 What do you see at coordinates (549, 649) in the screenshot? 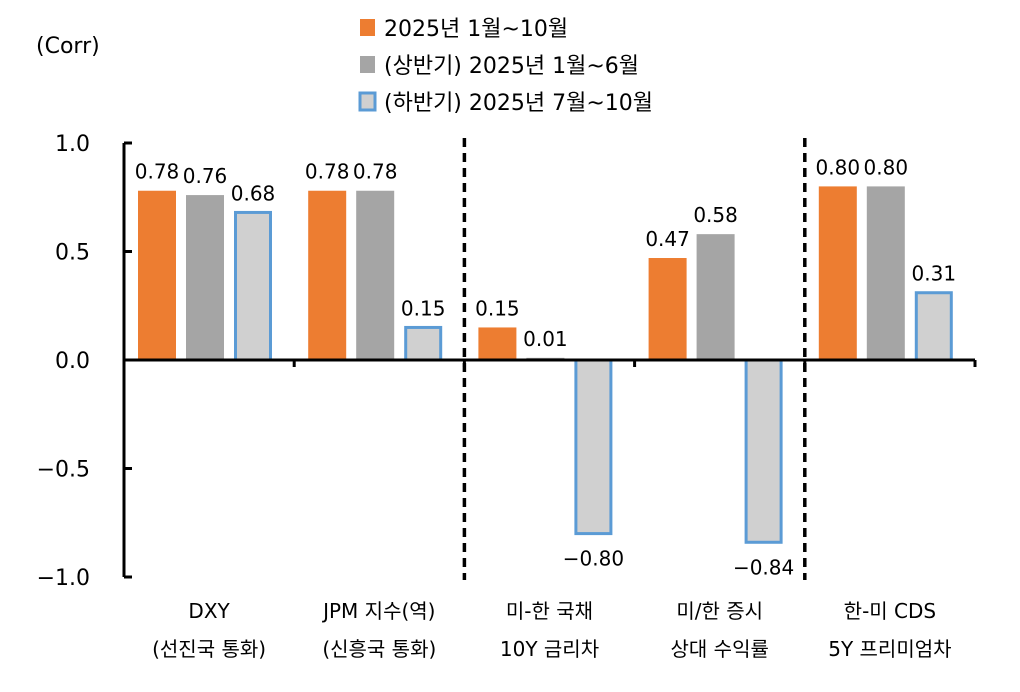
I see `category-sublabel: 10Y 금리차` at bounding box center [549, 649].